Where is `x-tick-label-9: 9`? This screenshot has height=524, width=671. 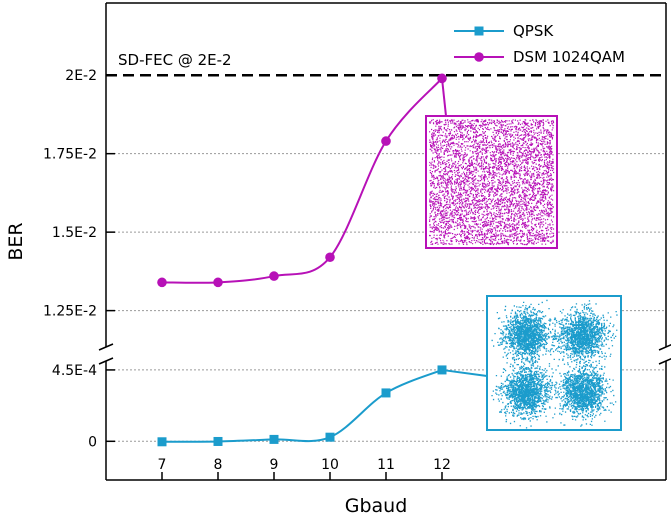 x-tick-label-9: 9 is located at coordinates (274, 465).